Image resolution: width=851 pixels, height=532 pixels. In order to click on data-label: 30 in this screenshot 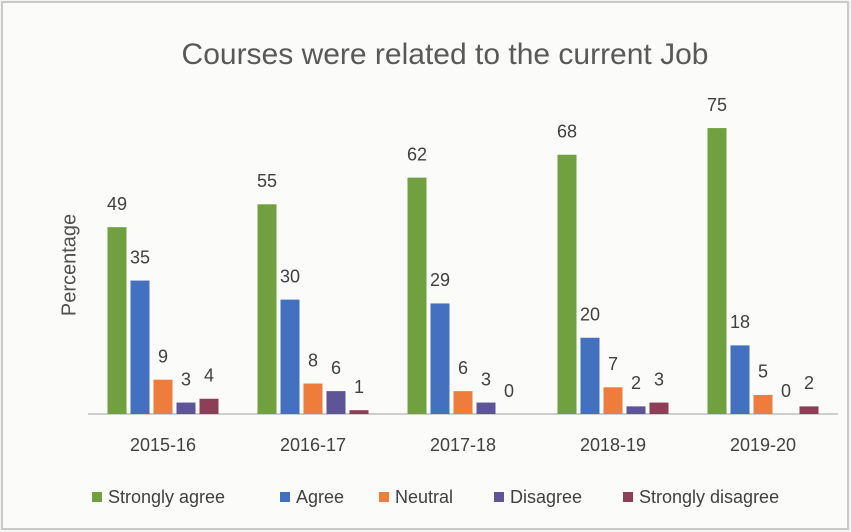, I will do `click(290, 276)`.